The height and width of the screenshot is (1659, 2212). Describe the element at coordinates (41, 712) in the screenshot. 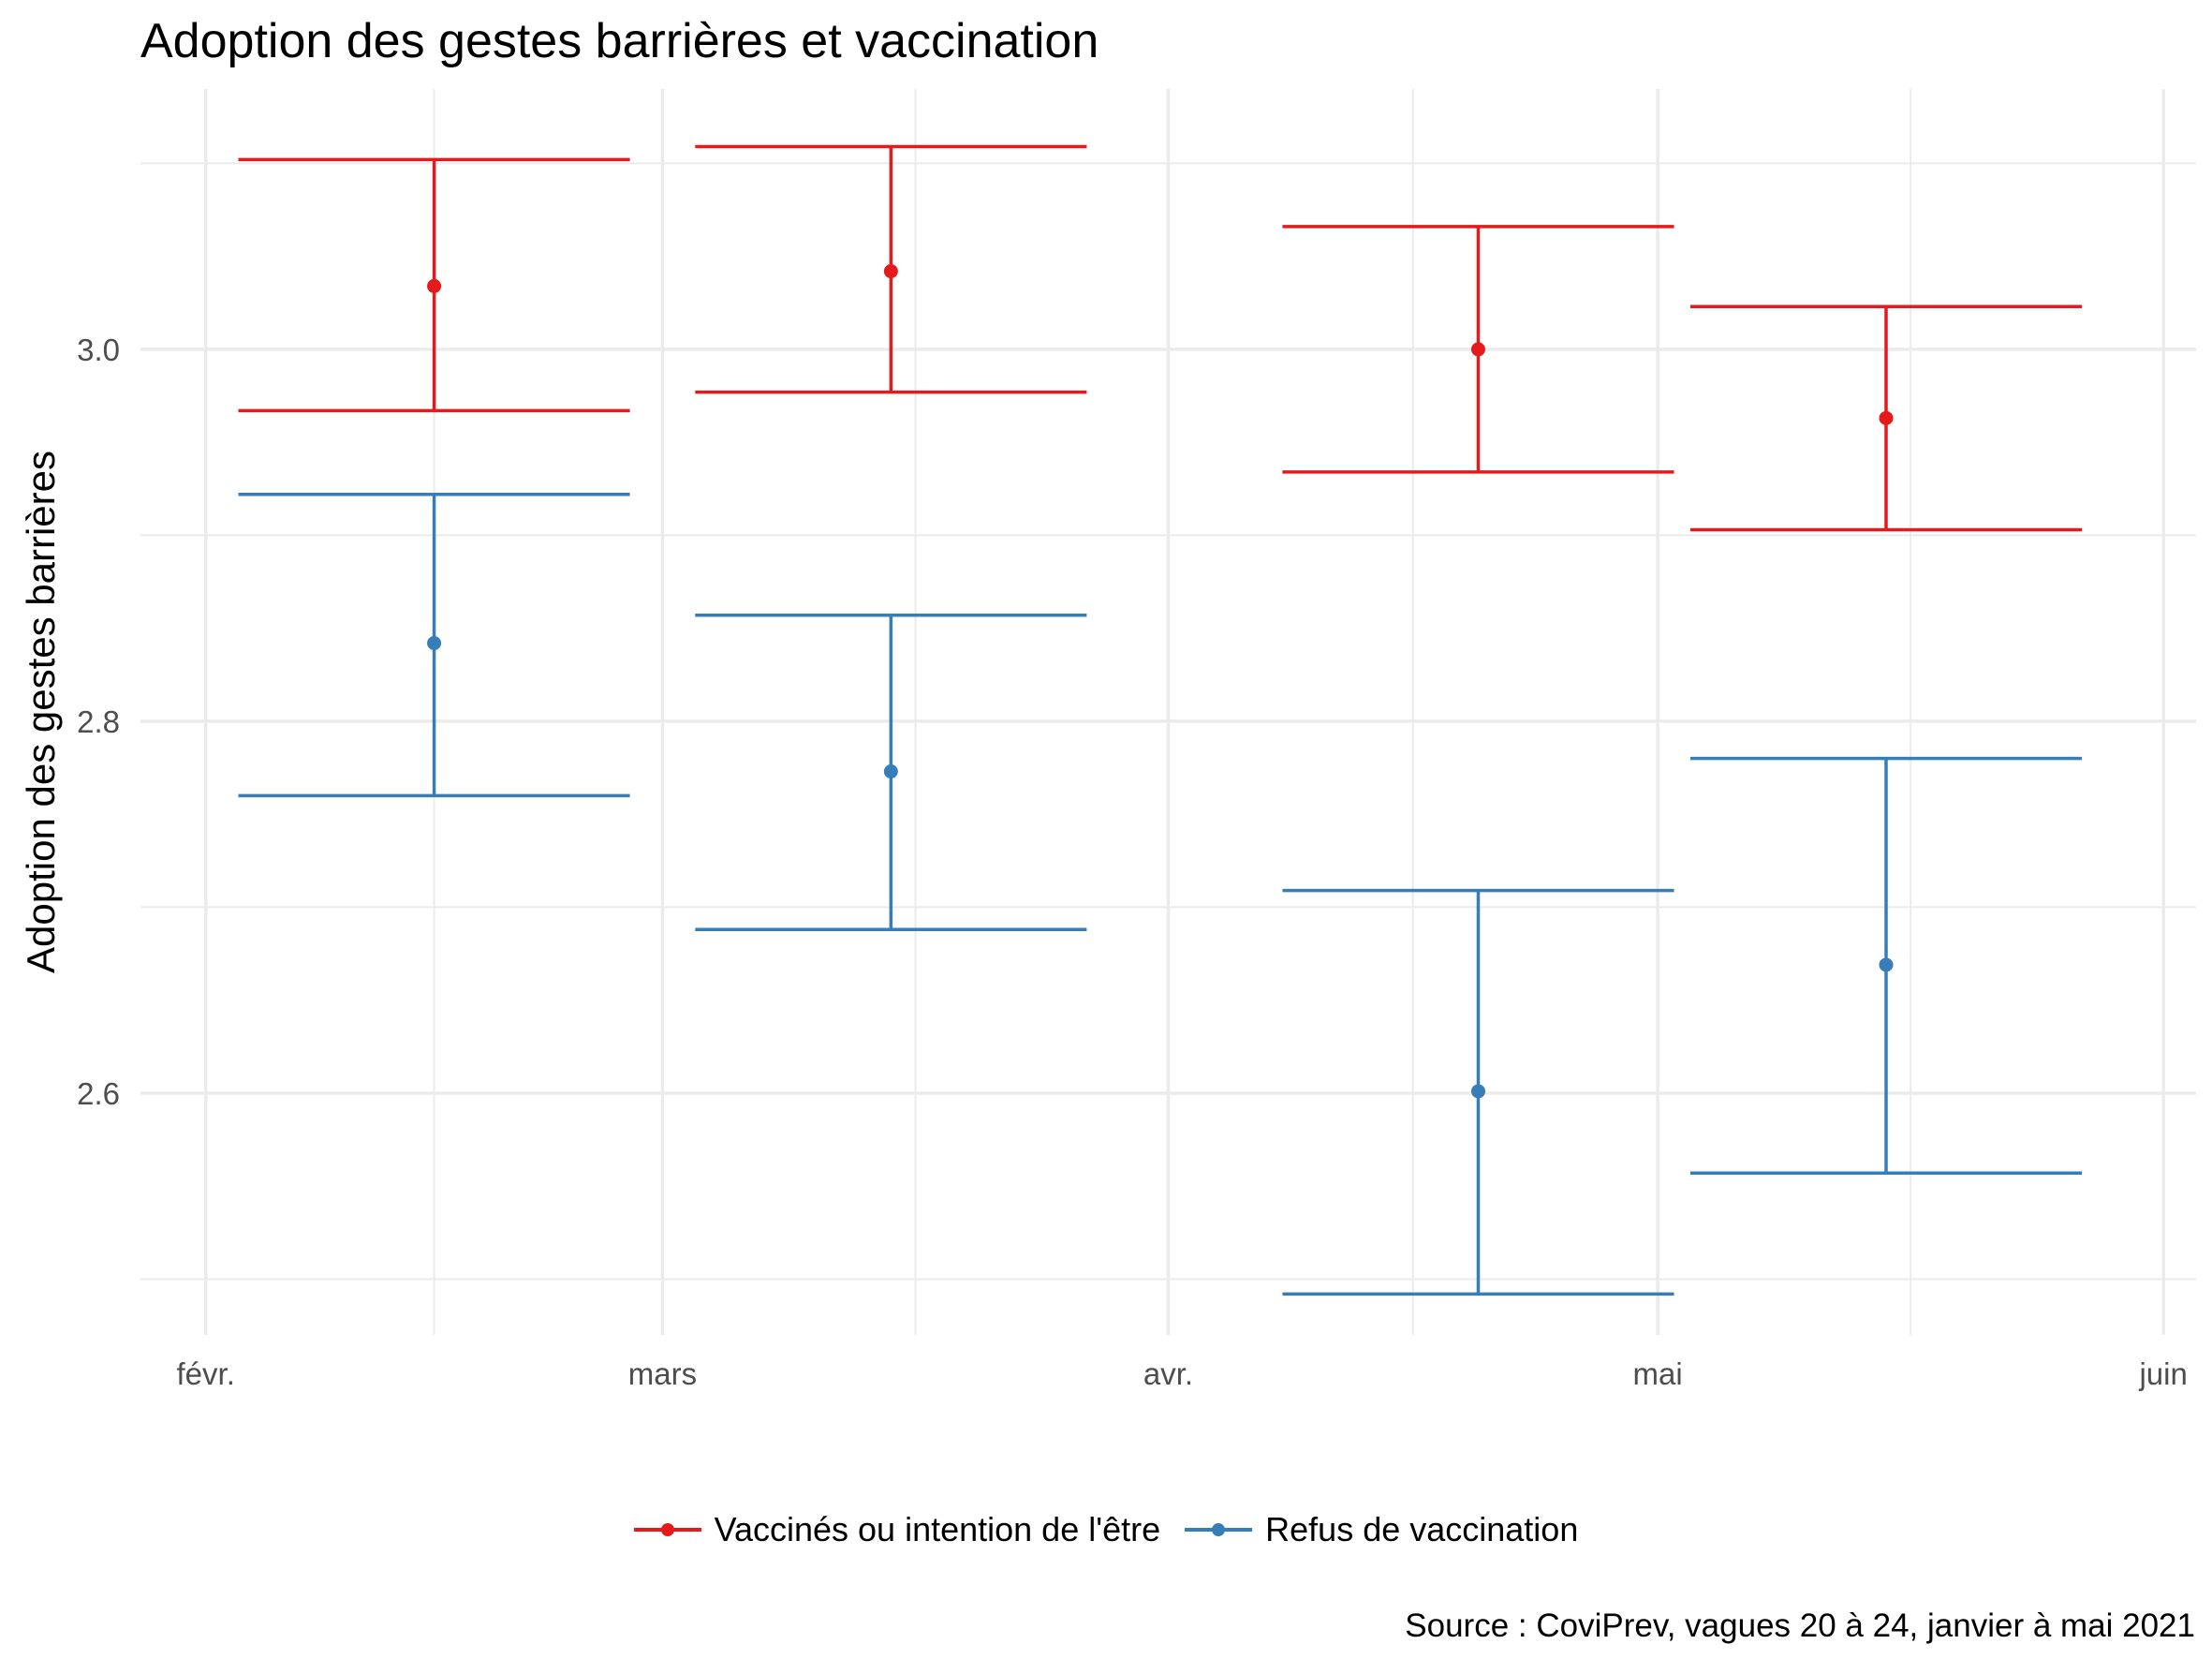

I see `y-axis-label: Adoption des gestes barrières` at that location.